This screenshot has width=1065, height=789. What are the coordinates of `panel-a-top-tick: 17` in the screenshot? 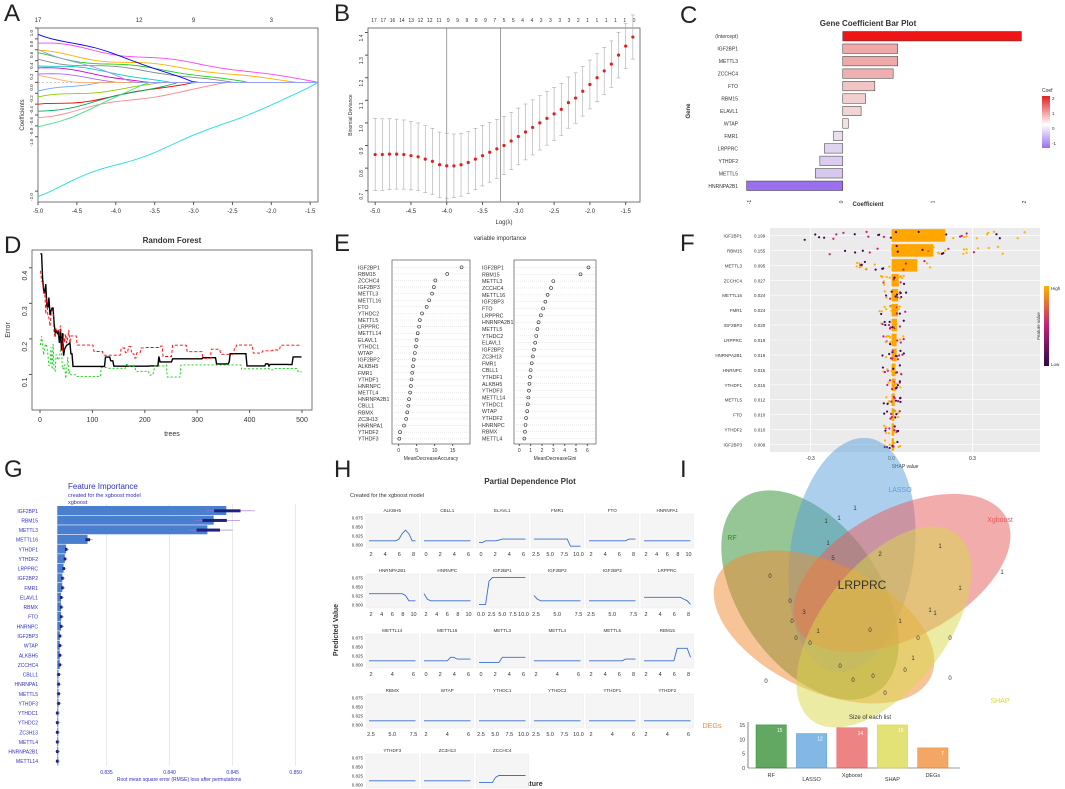 It's located at (38, 21).